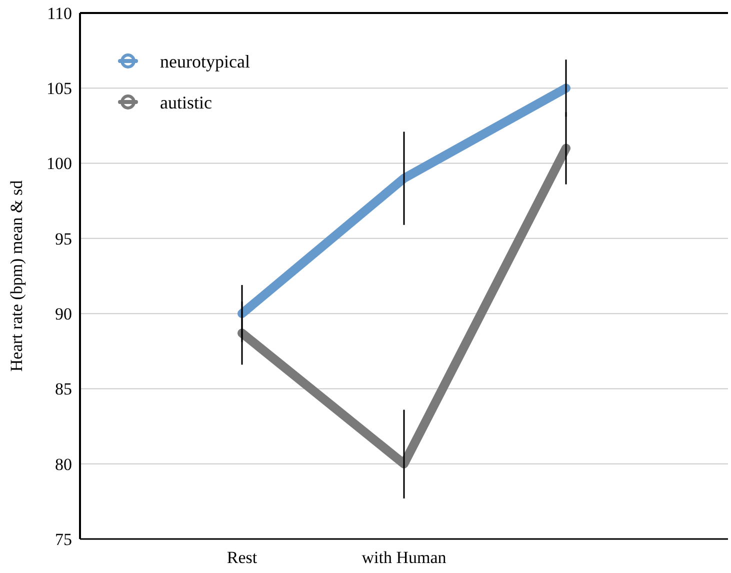 The image size is (731, 573). Describe the element at coordinates (16, 276) in the screenshot. I see `y-axis-title: Heart rate (bpm) mean & sd` at that location.